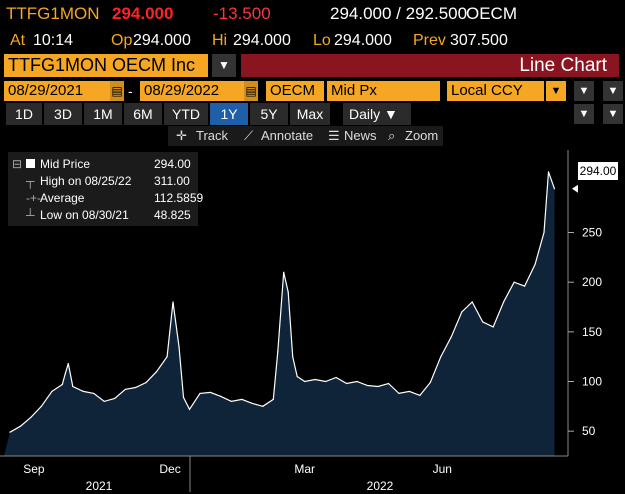  What do you see at coordinates (287, 135) in the screenshot?
I see `annotate-button: Annotate` at bounding box center [287, 135].